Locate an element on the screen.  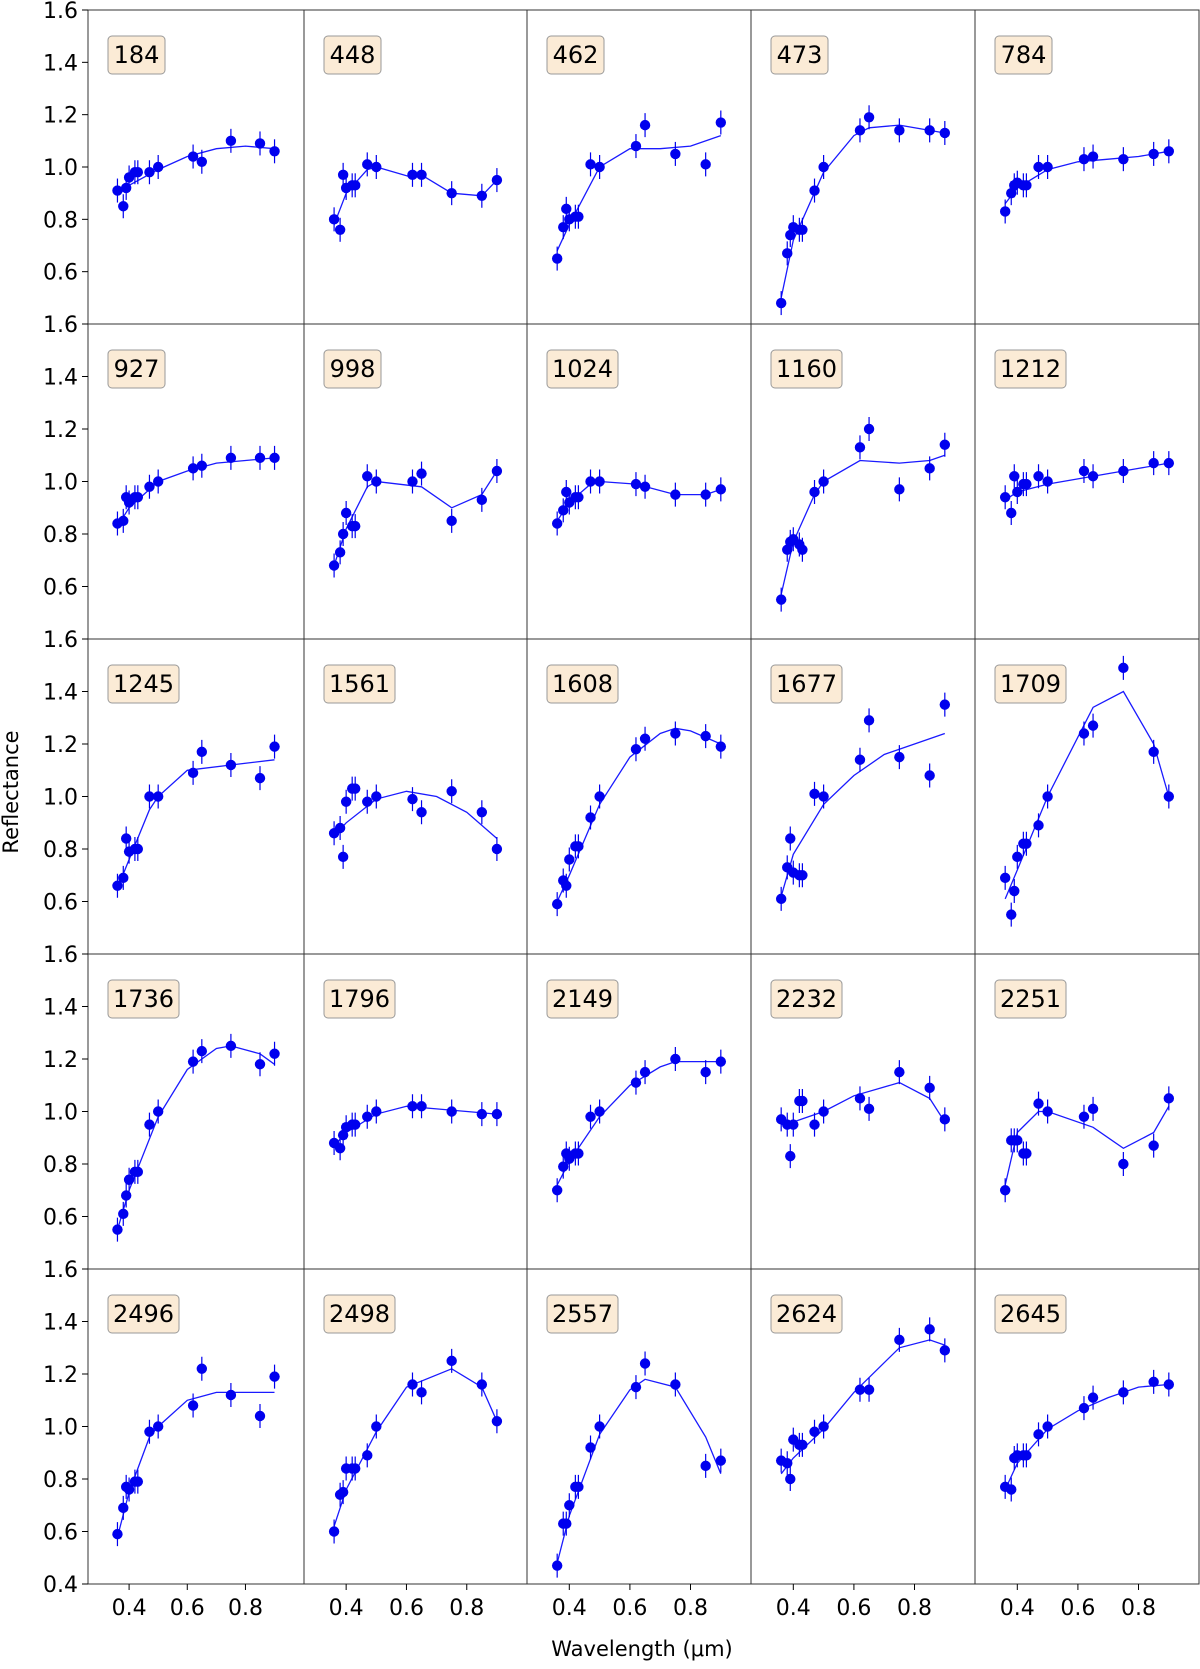
panel-label: 462 is located at coordinates (575, 55).